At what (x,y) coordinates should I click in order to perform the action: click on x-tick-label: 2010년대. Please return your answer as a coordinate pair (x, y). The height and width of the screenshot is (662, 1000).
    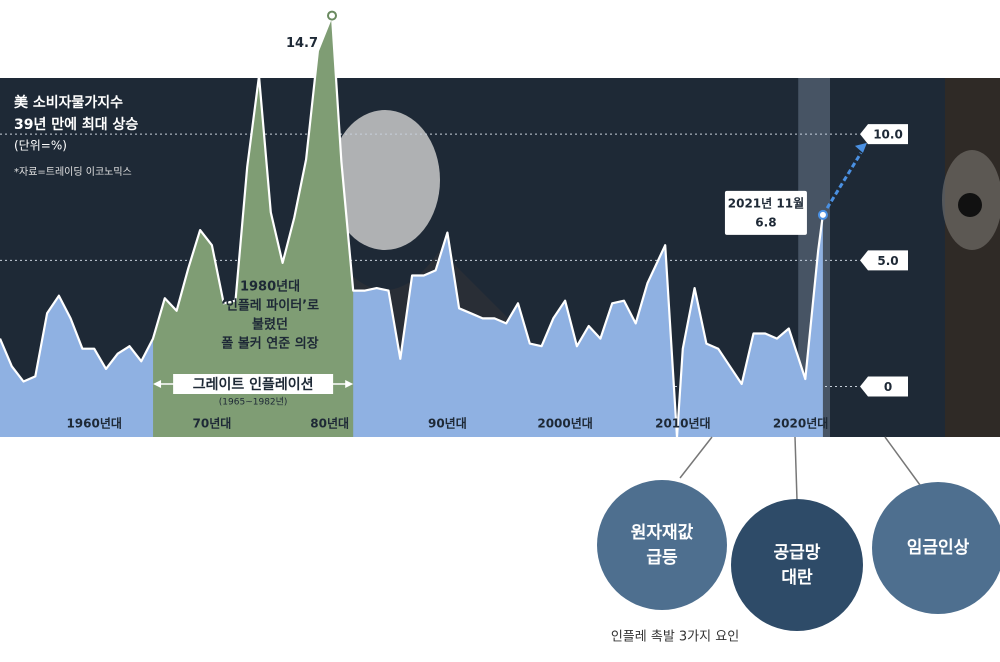
    Looking at the image, I should click on (682, 424).